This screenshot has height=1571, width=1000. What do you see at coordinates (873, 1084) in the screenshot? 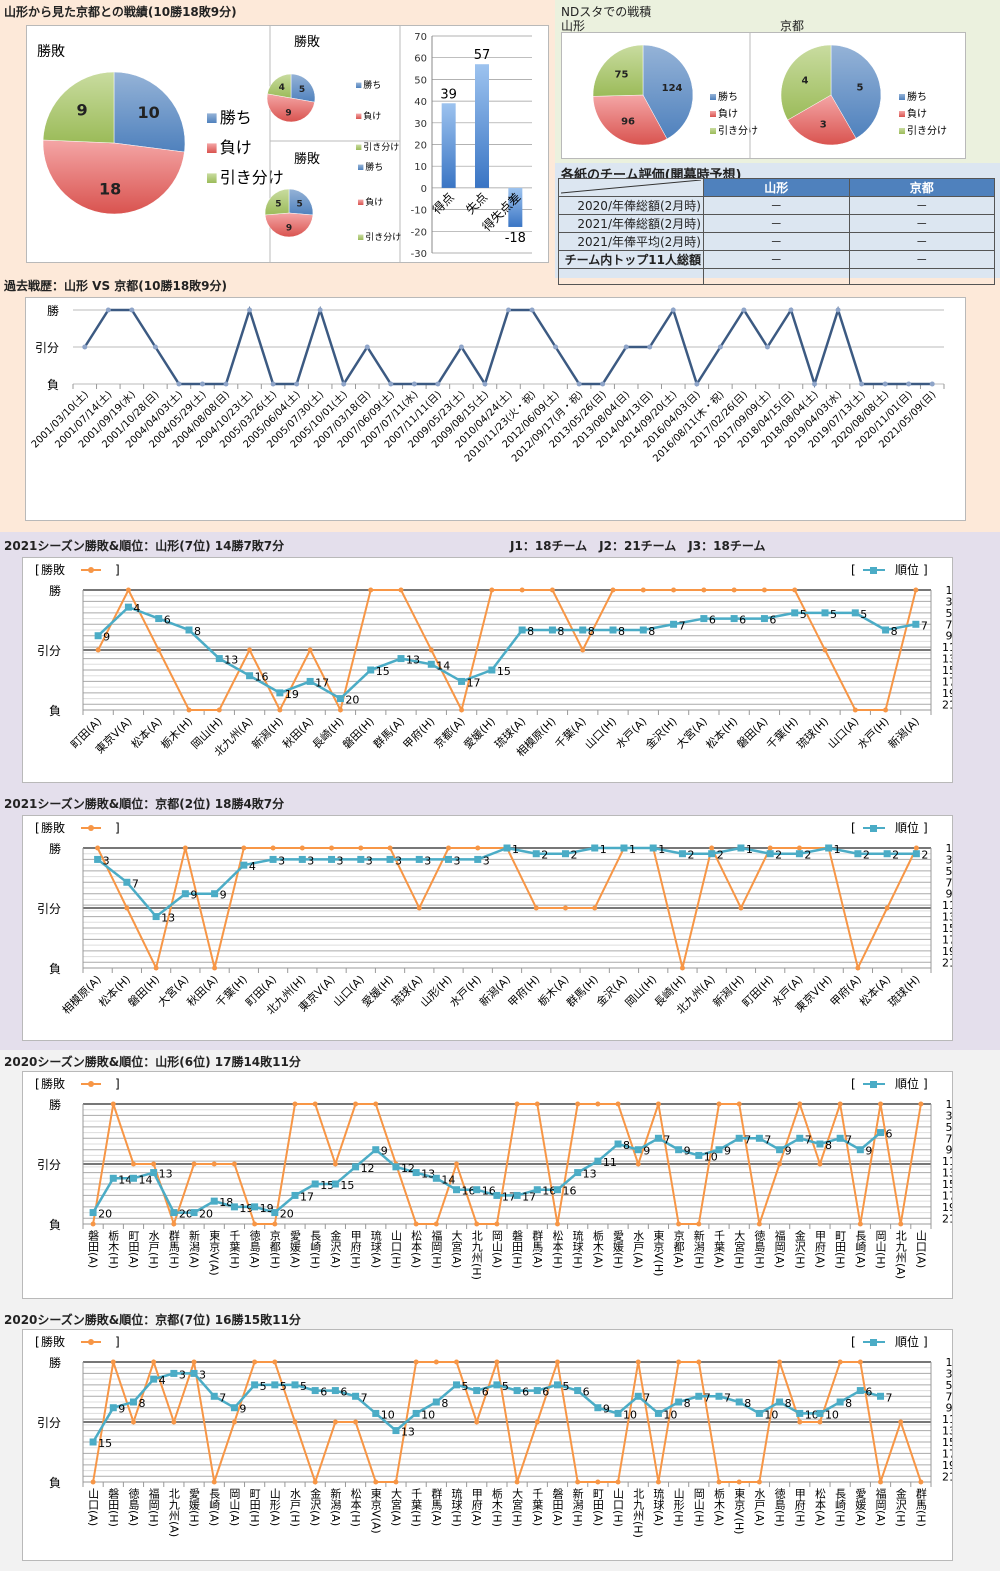
I see `legend-rank-marker` at bounding box center [873, 1084].